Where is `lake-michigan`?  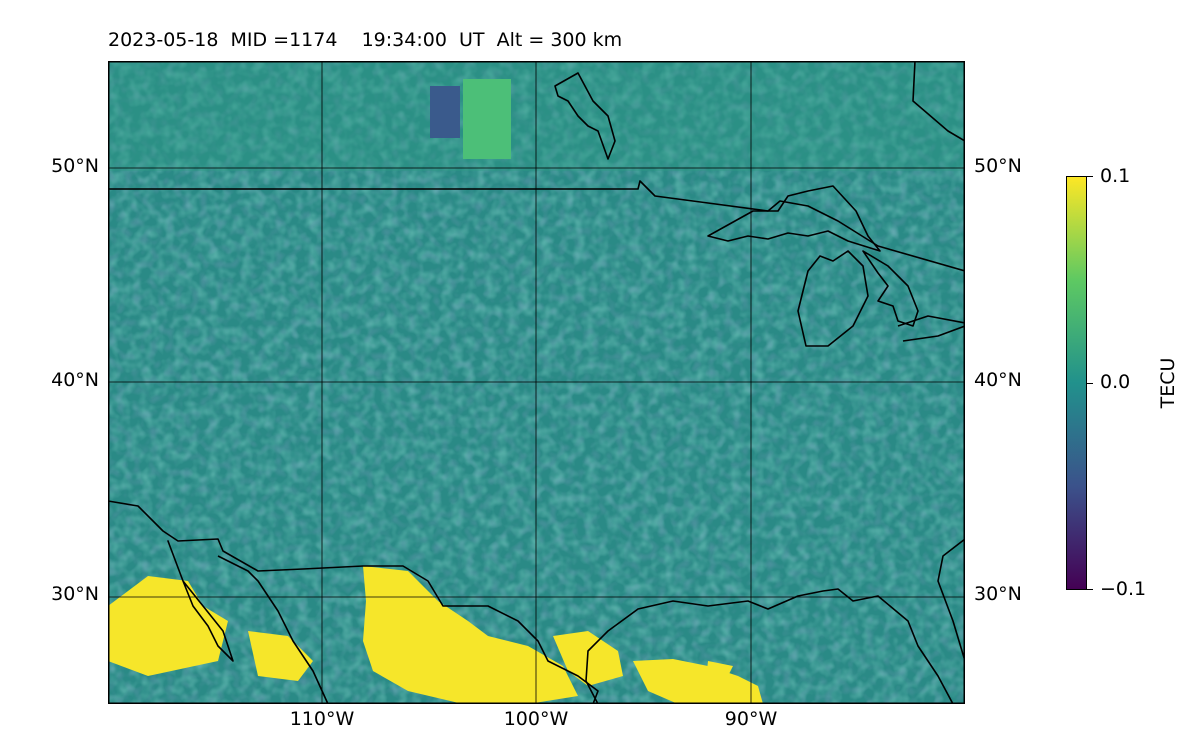
lake-michigan is located at coordinates (833, 298).